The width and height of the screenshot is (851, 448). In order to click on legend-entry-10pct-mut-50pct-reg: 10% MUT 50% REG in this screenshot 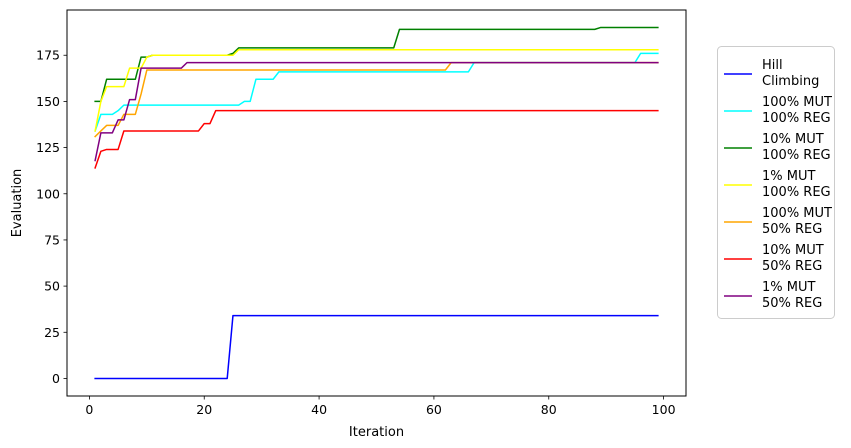, I will do `click(774, 258)`.